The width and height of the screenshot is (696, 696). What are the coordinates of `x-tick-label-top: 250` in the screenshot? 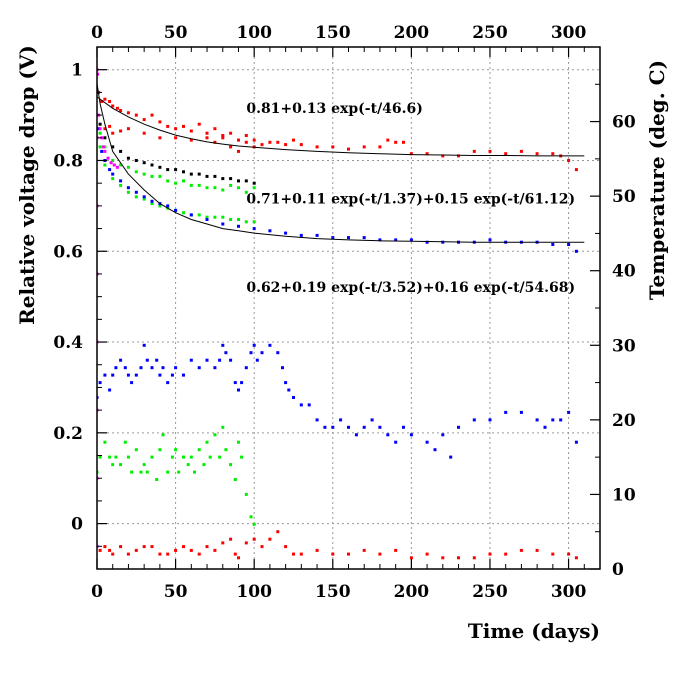 It's located at (490, 33).